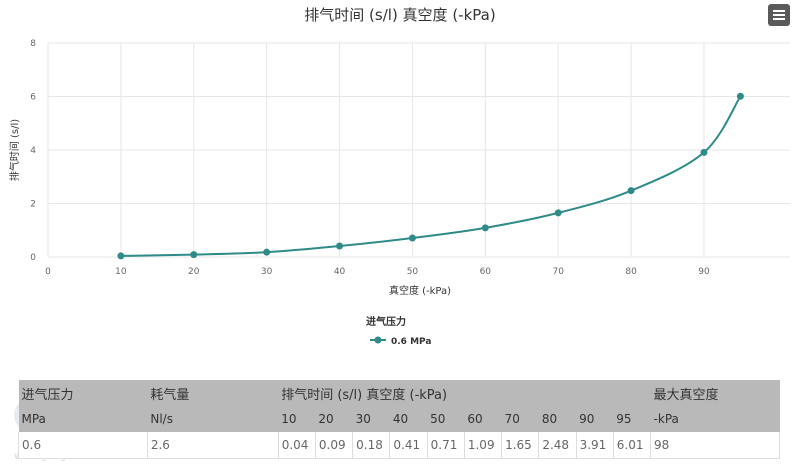  Describe the element at coordinates (631, 272) in the screenshot. I see `x-tick-label: 80` at that location.